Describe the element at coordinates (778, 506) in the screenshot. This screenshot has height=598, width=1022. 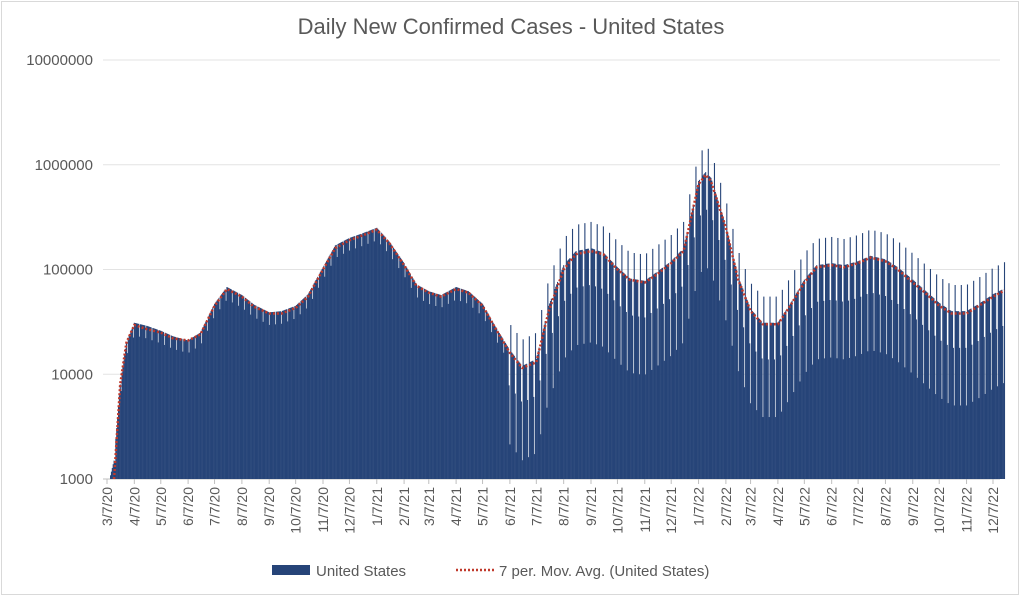
I see `x-tick-label: 4/7/22` at that location.